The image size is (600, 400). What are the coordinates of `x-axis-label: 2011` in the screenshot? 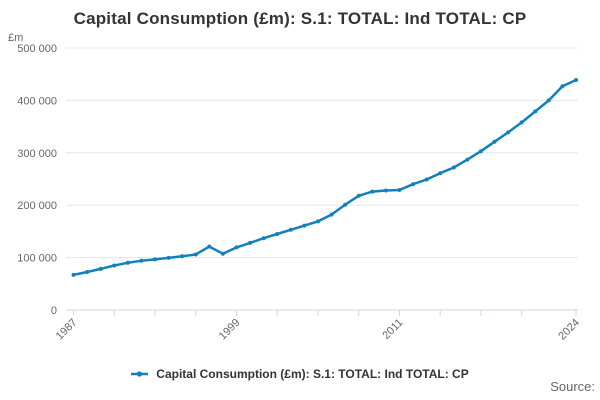 It's located at (392, 329).